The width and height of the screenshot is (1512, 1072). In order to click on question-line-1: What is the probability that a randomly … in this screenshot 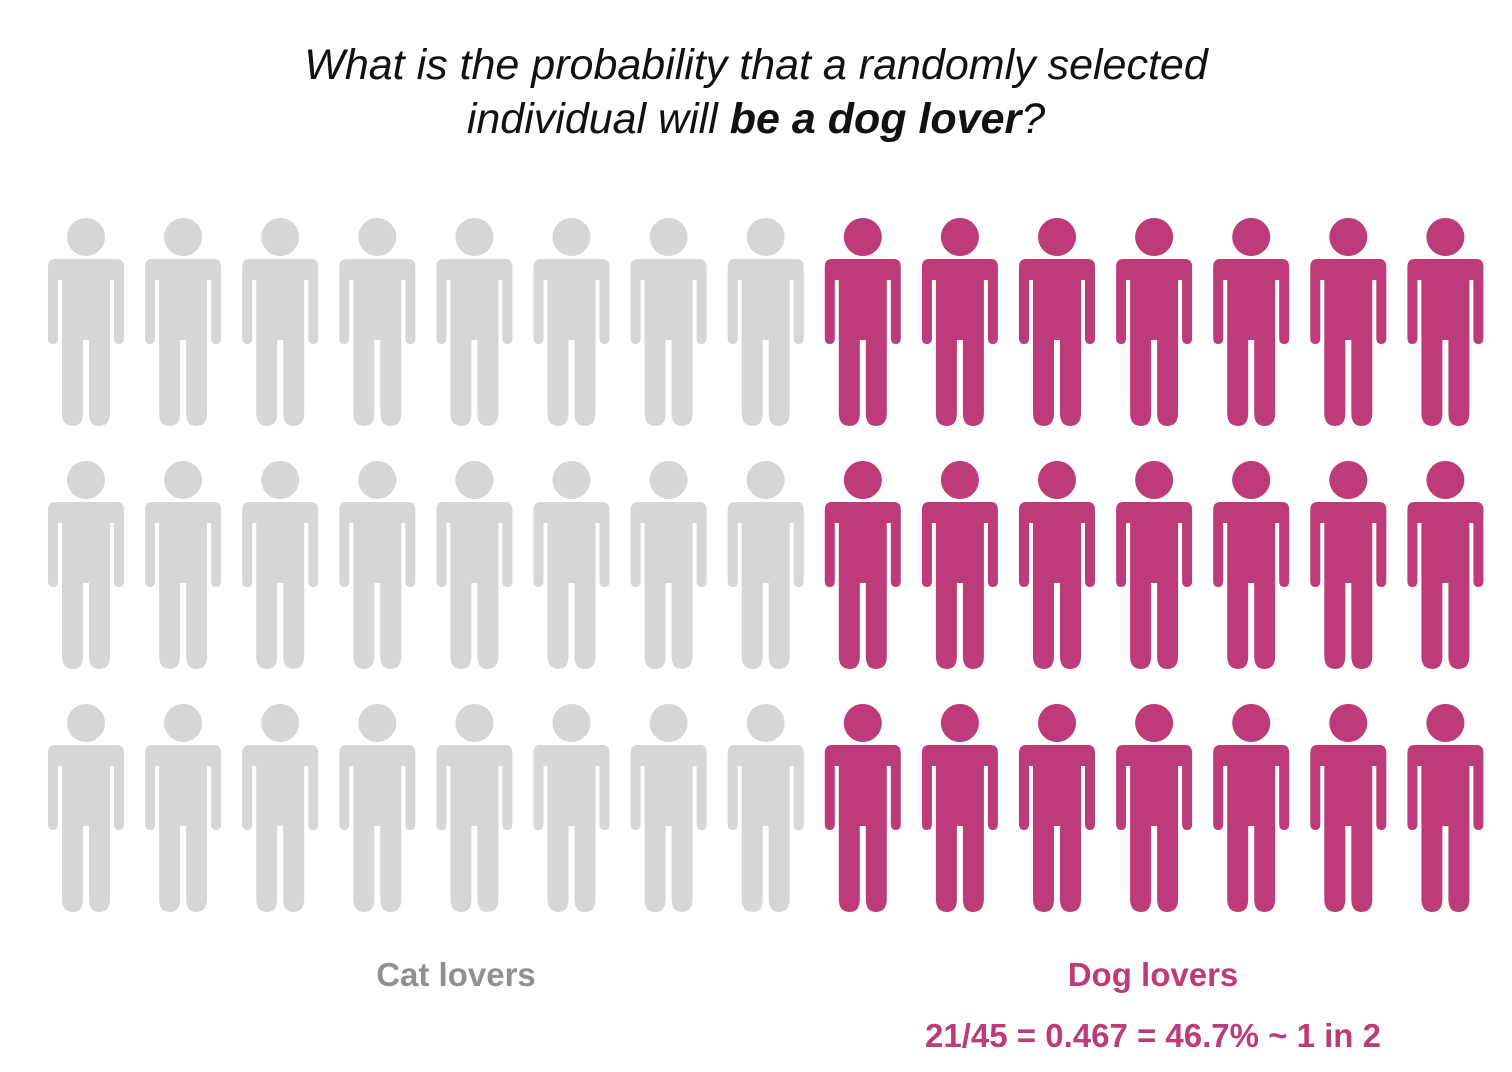, I will do `click(756, 65)`.